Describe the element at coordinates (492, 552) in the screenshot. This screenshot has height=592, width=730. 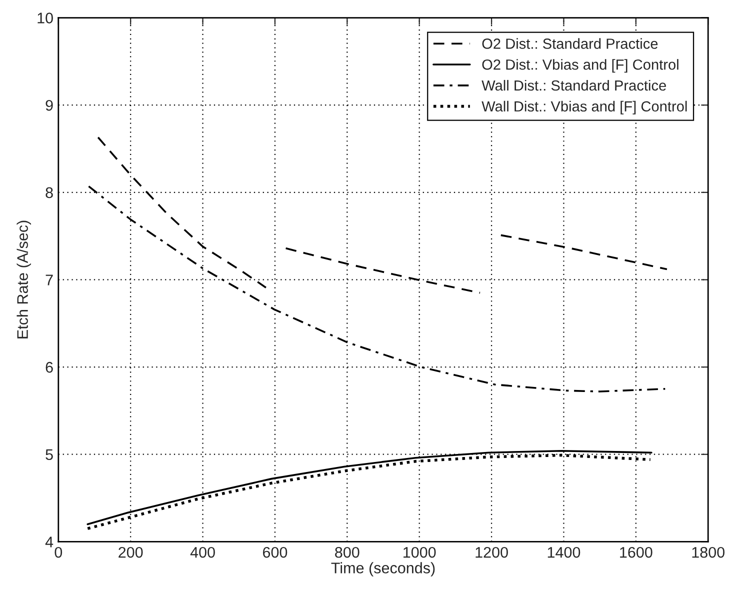
I see `x-tick-label: 1200` at that location.